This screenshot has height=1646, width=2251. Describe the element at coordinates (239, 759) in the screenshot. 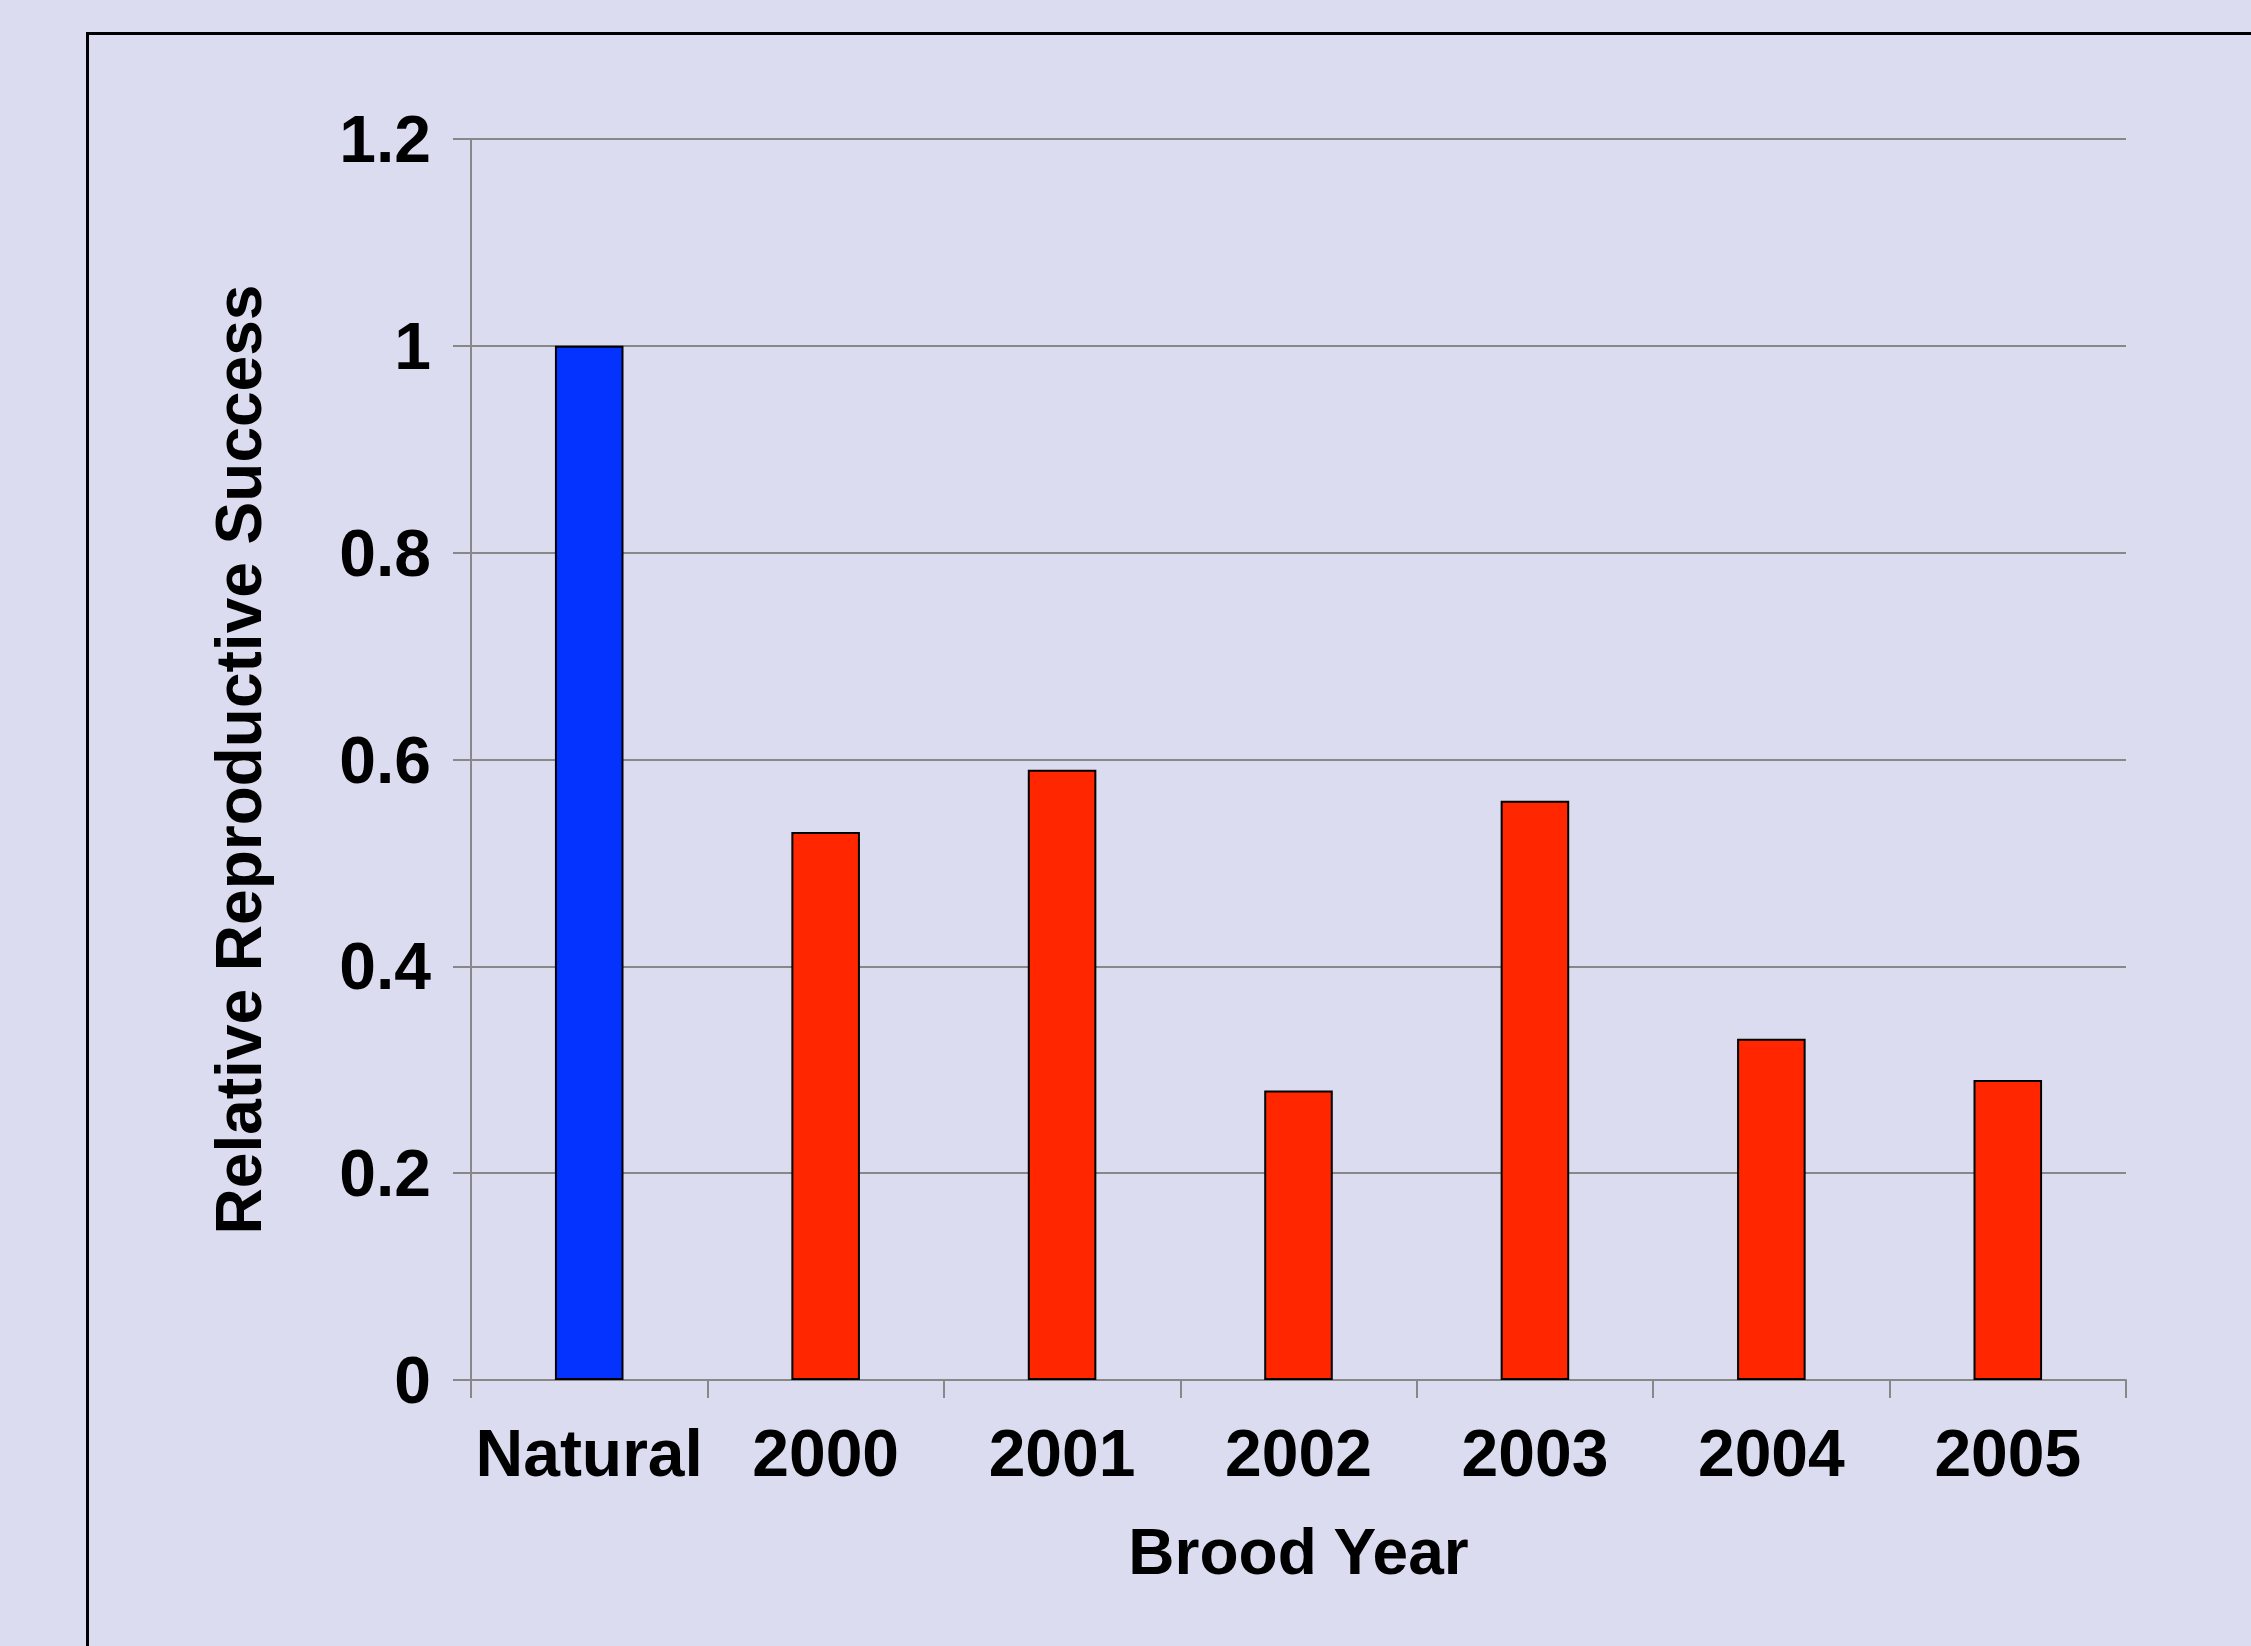

I see `y-axis-title: Relative Reproductive Success` at that location.